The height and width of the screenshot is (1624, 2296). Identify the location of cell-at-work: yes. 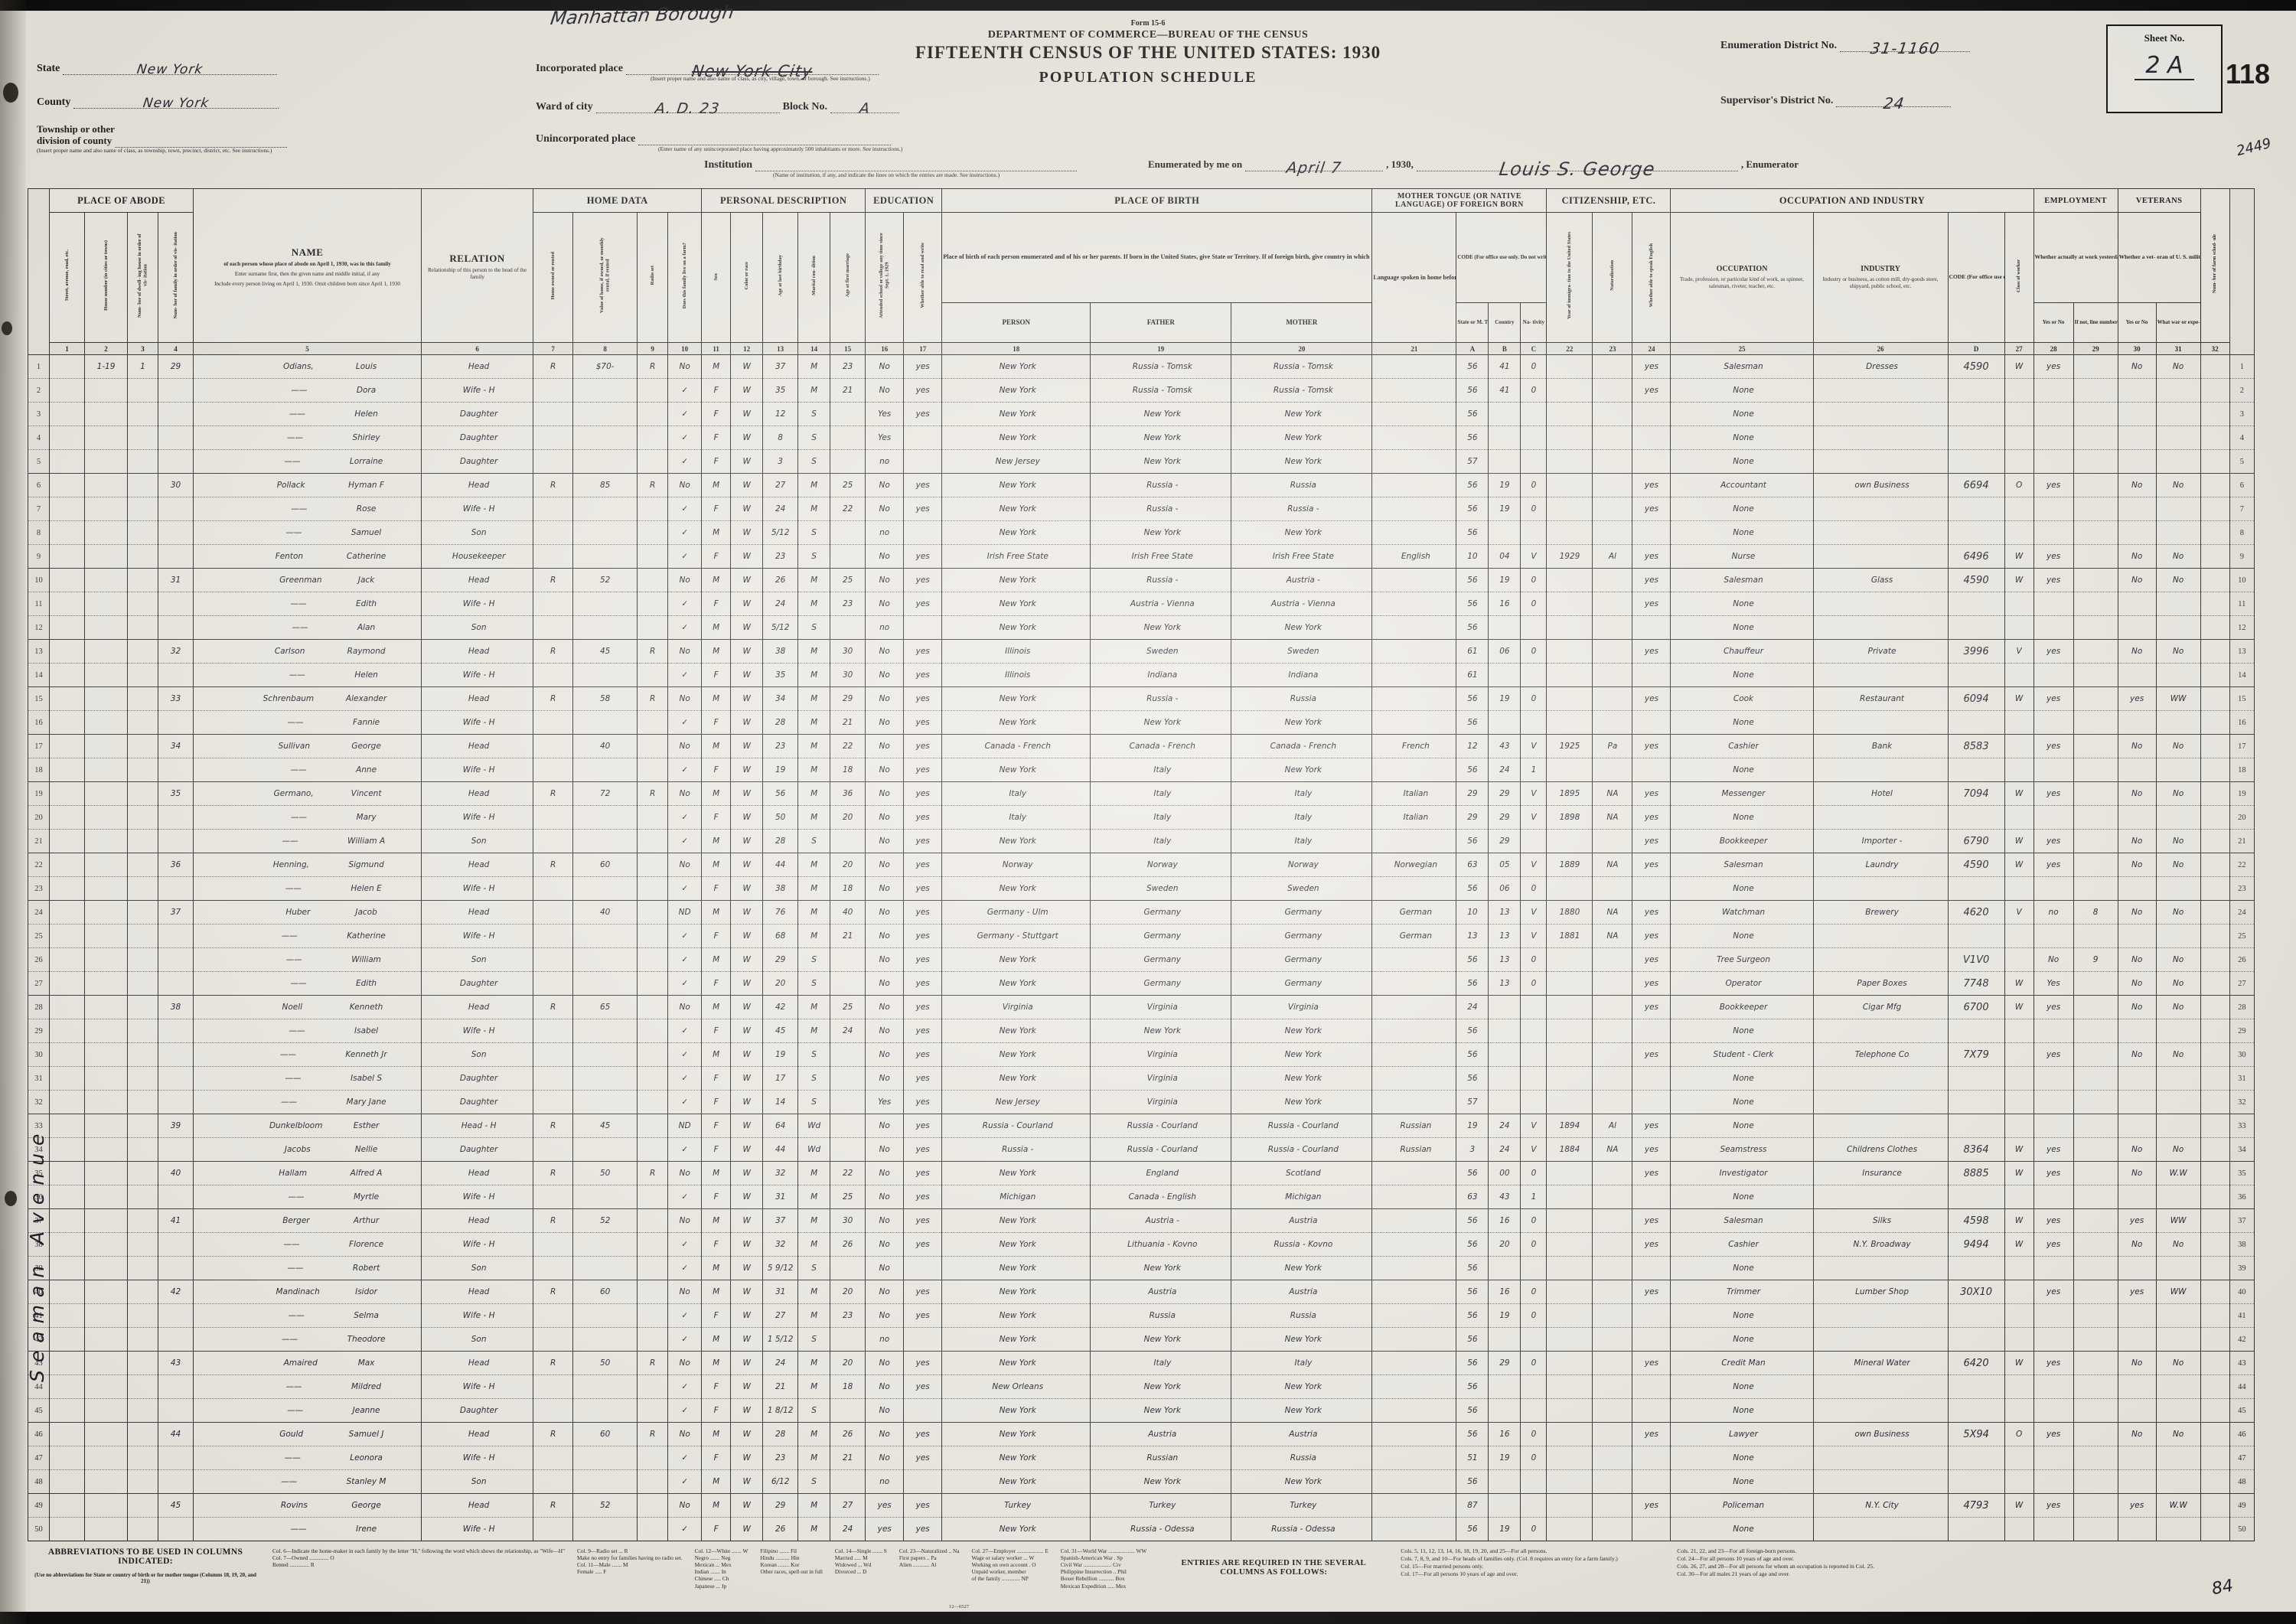
(2053, 746).